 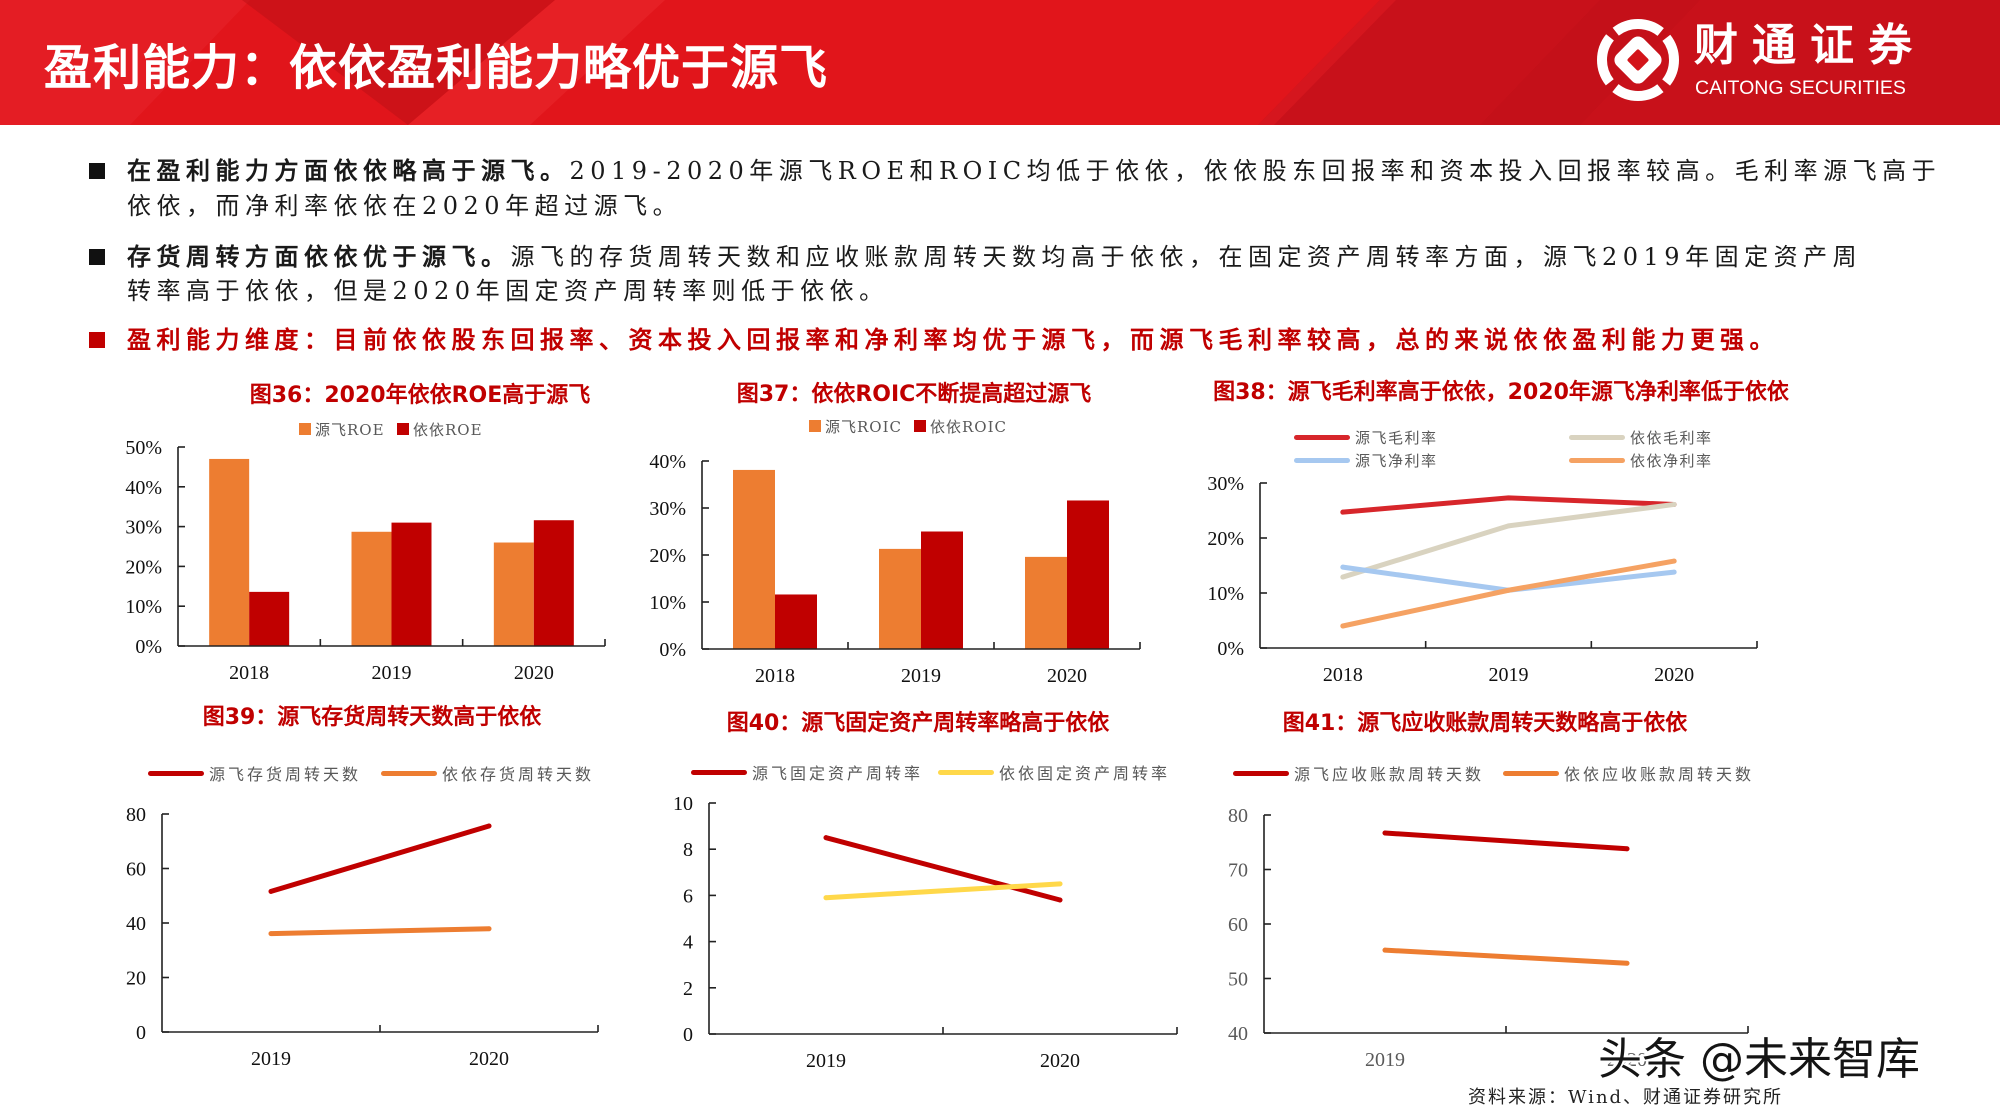 I want to click on data-point-依依固定资产周转率-2020, so click(x=1060, y=884).